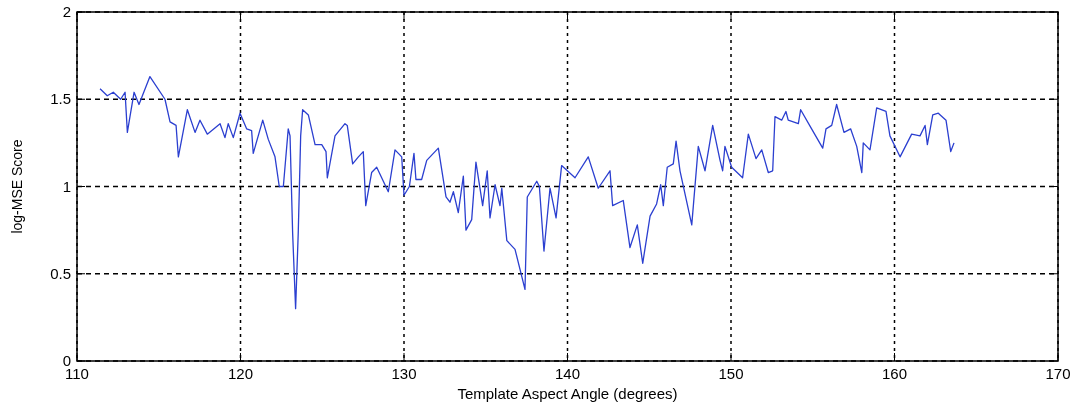  Describe the element at coordinates (60, 99) in the screenshot. I see `y-tick-label: 1.5` at that location.